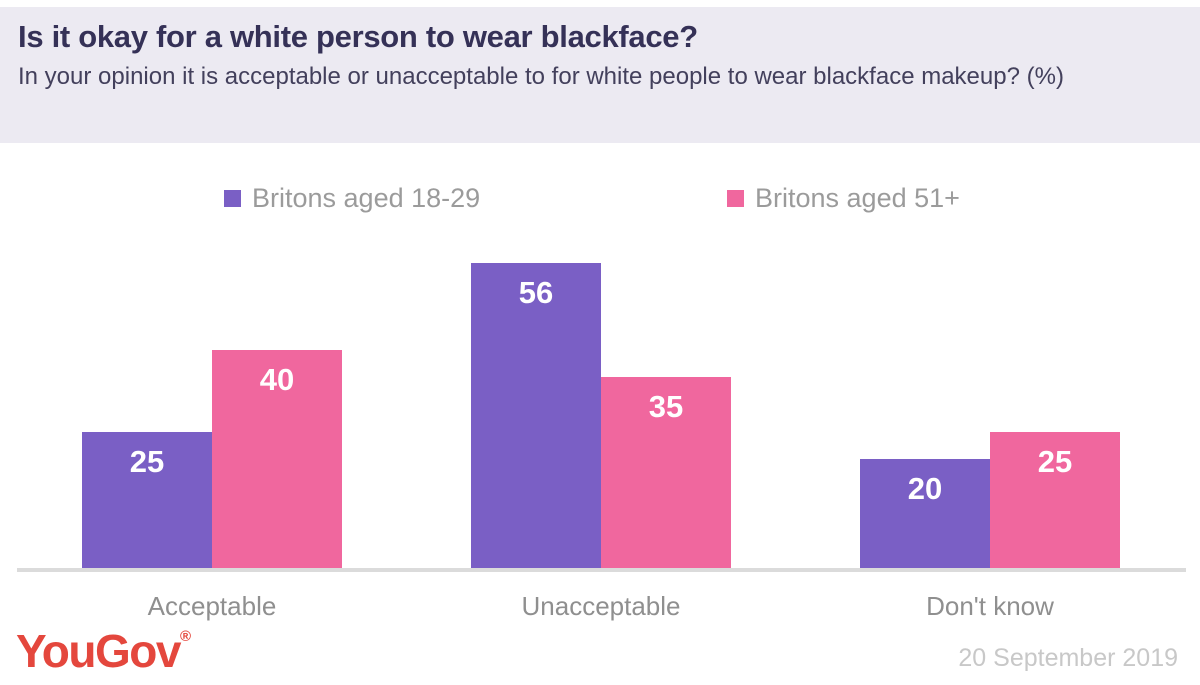 This screenshot has height=685, width=1200. I want to click on legend-item-51-plus: Britons aged 51+, so click(843, 198).